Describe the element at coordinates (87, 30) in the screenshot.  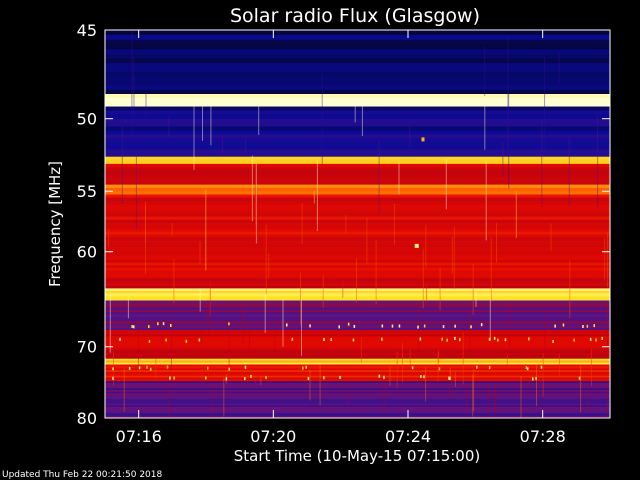
I see `y-tick-label: 45` at that location.